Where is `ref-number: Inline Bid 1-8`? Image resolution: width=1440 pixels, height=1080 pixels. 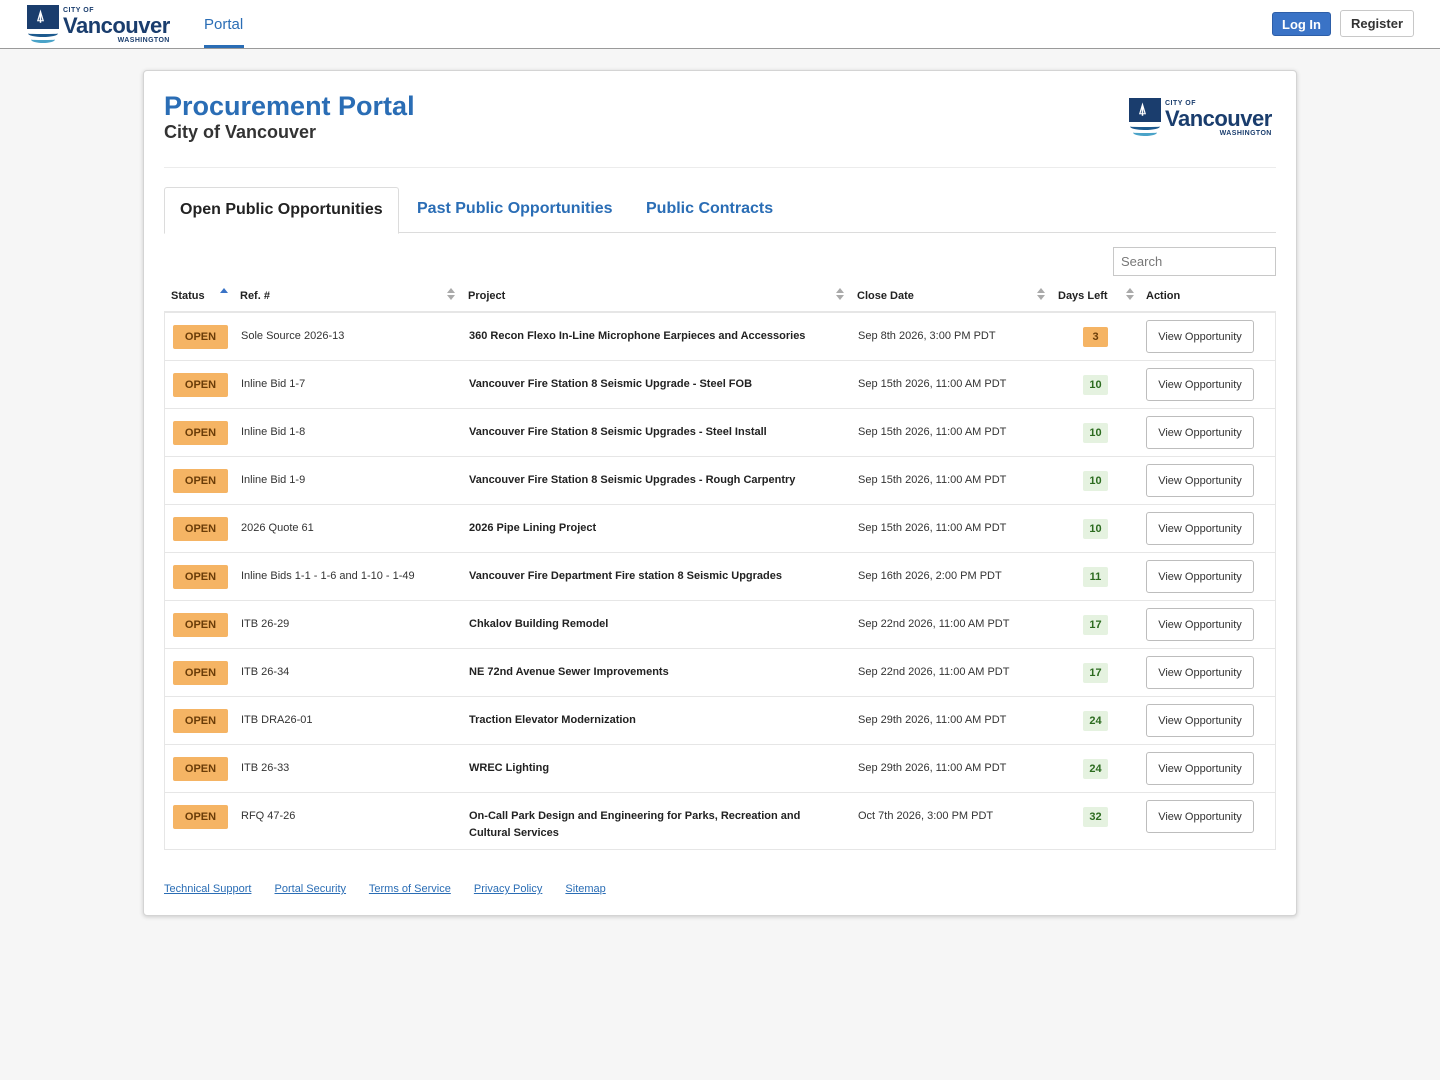 ref-number: Inline Bid 1-8 is located at coordinates (273, 432).